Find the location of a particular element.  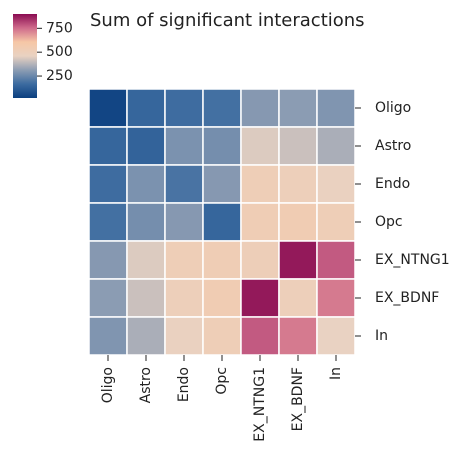

x-tick-label: Astro is located at coordinates (146, 385).